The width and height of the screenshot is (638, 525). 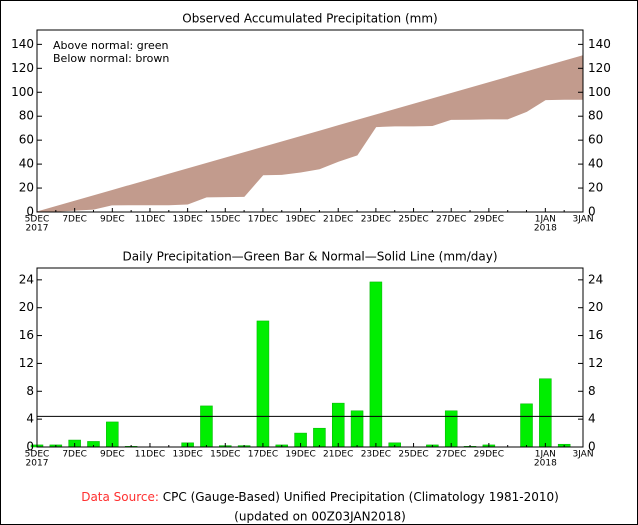 I want to click on legend-note: Below normal: brown, so click(x=111, y=58).